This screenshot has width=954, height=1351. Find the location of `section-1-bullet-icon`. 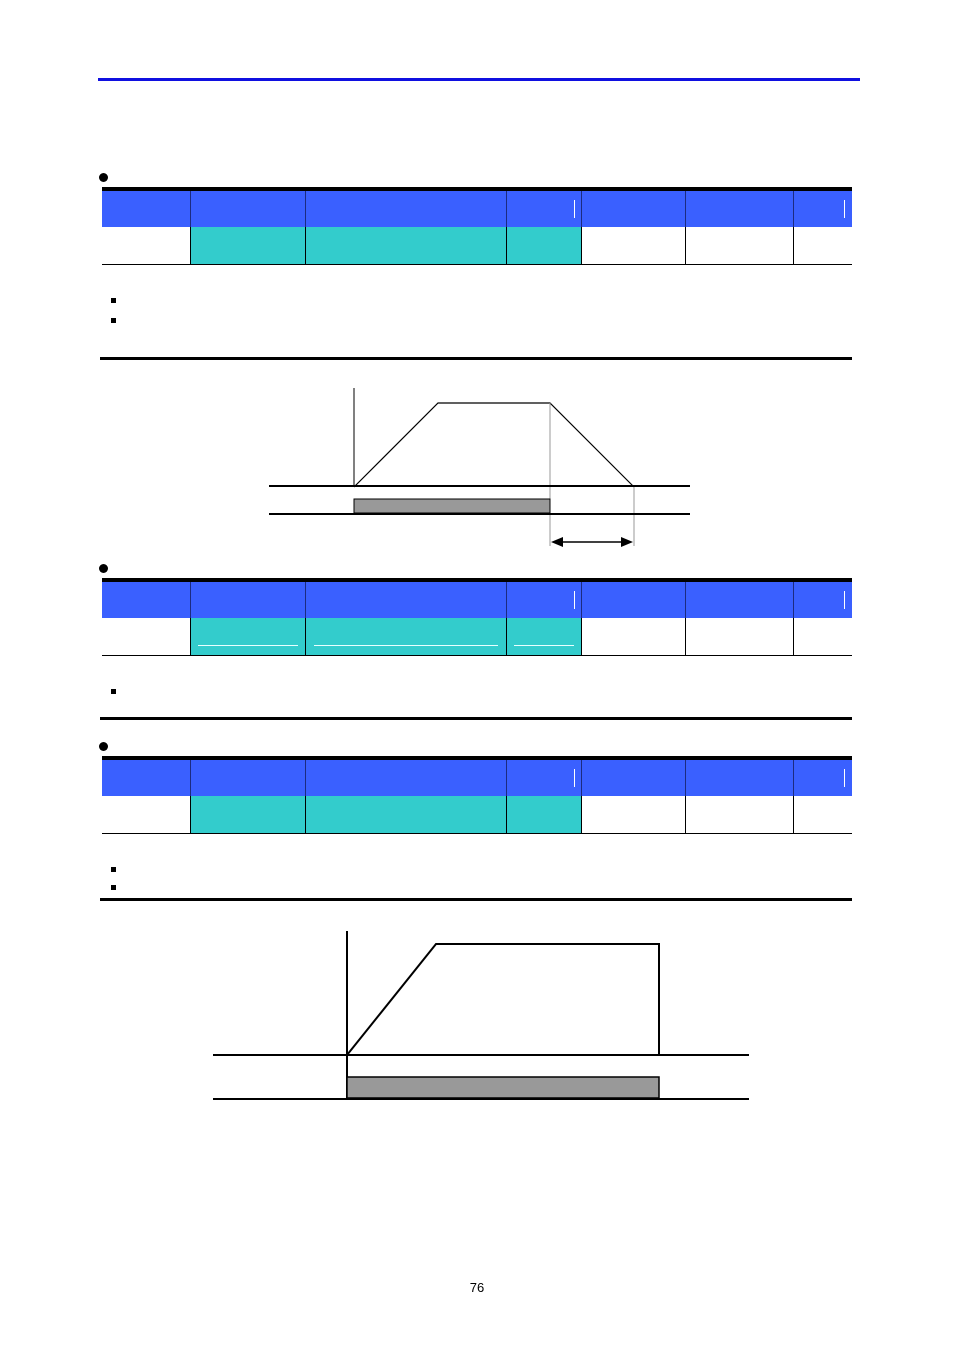

section-1-bullet-icon is located at coordinates (103, 177).